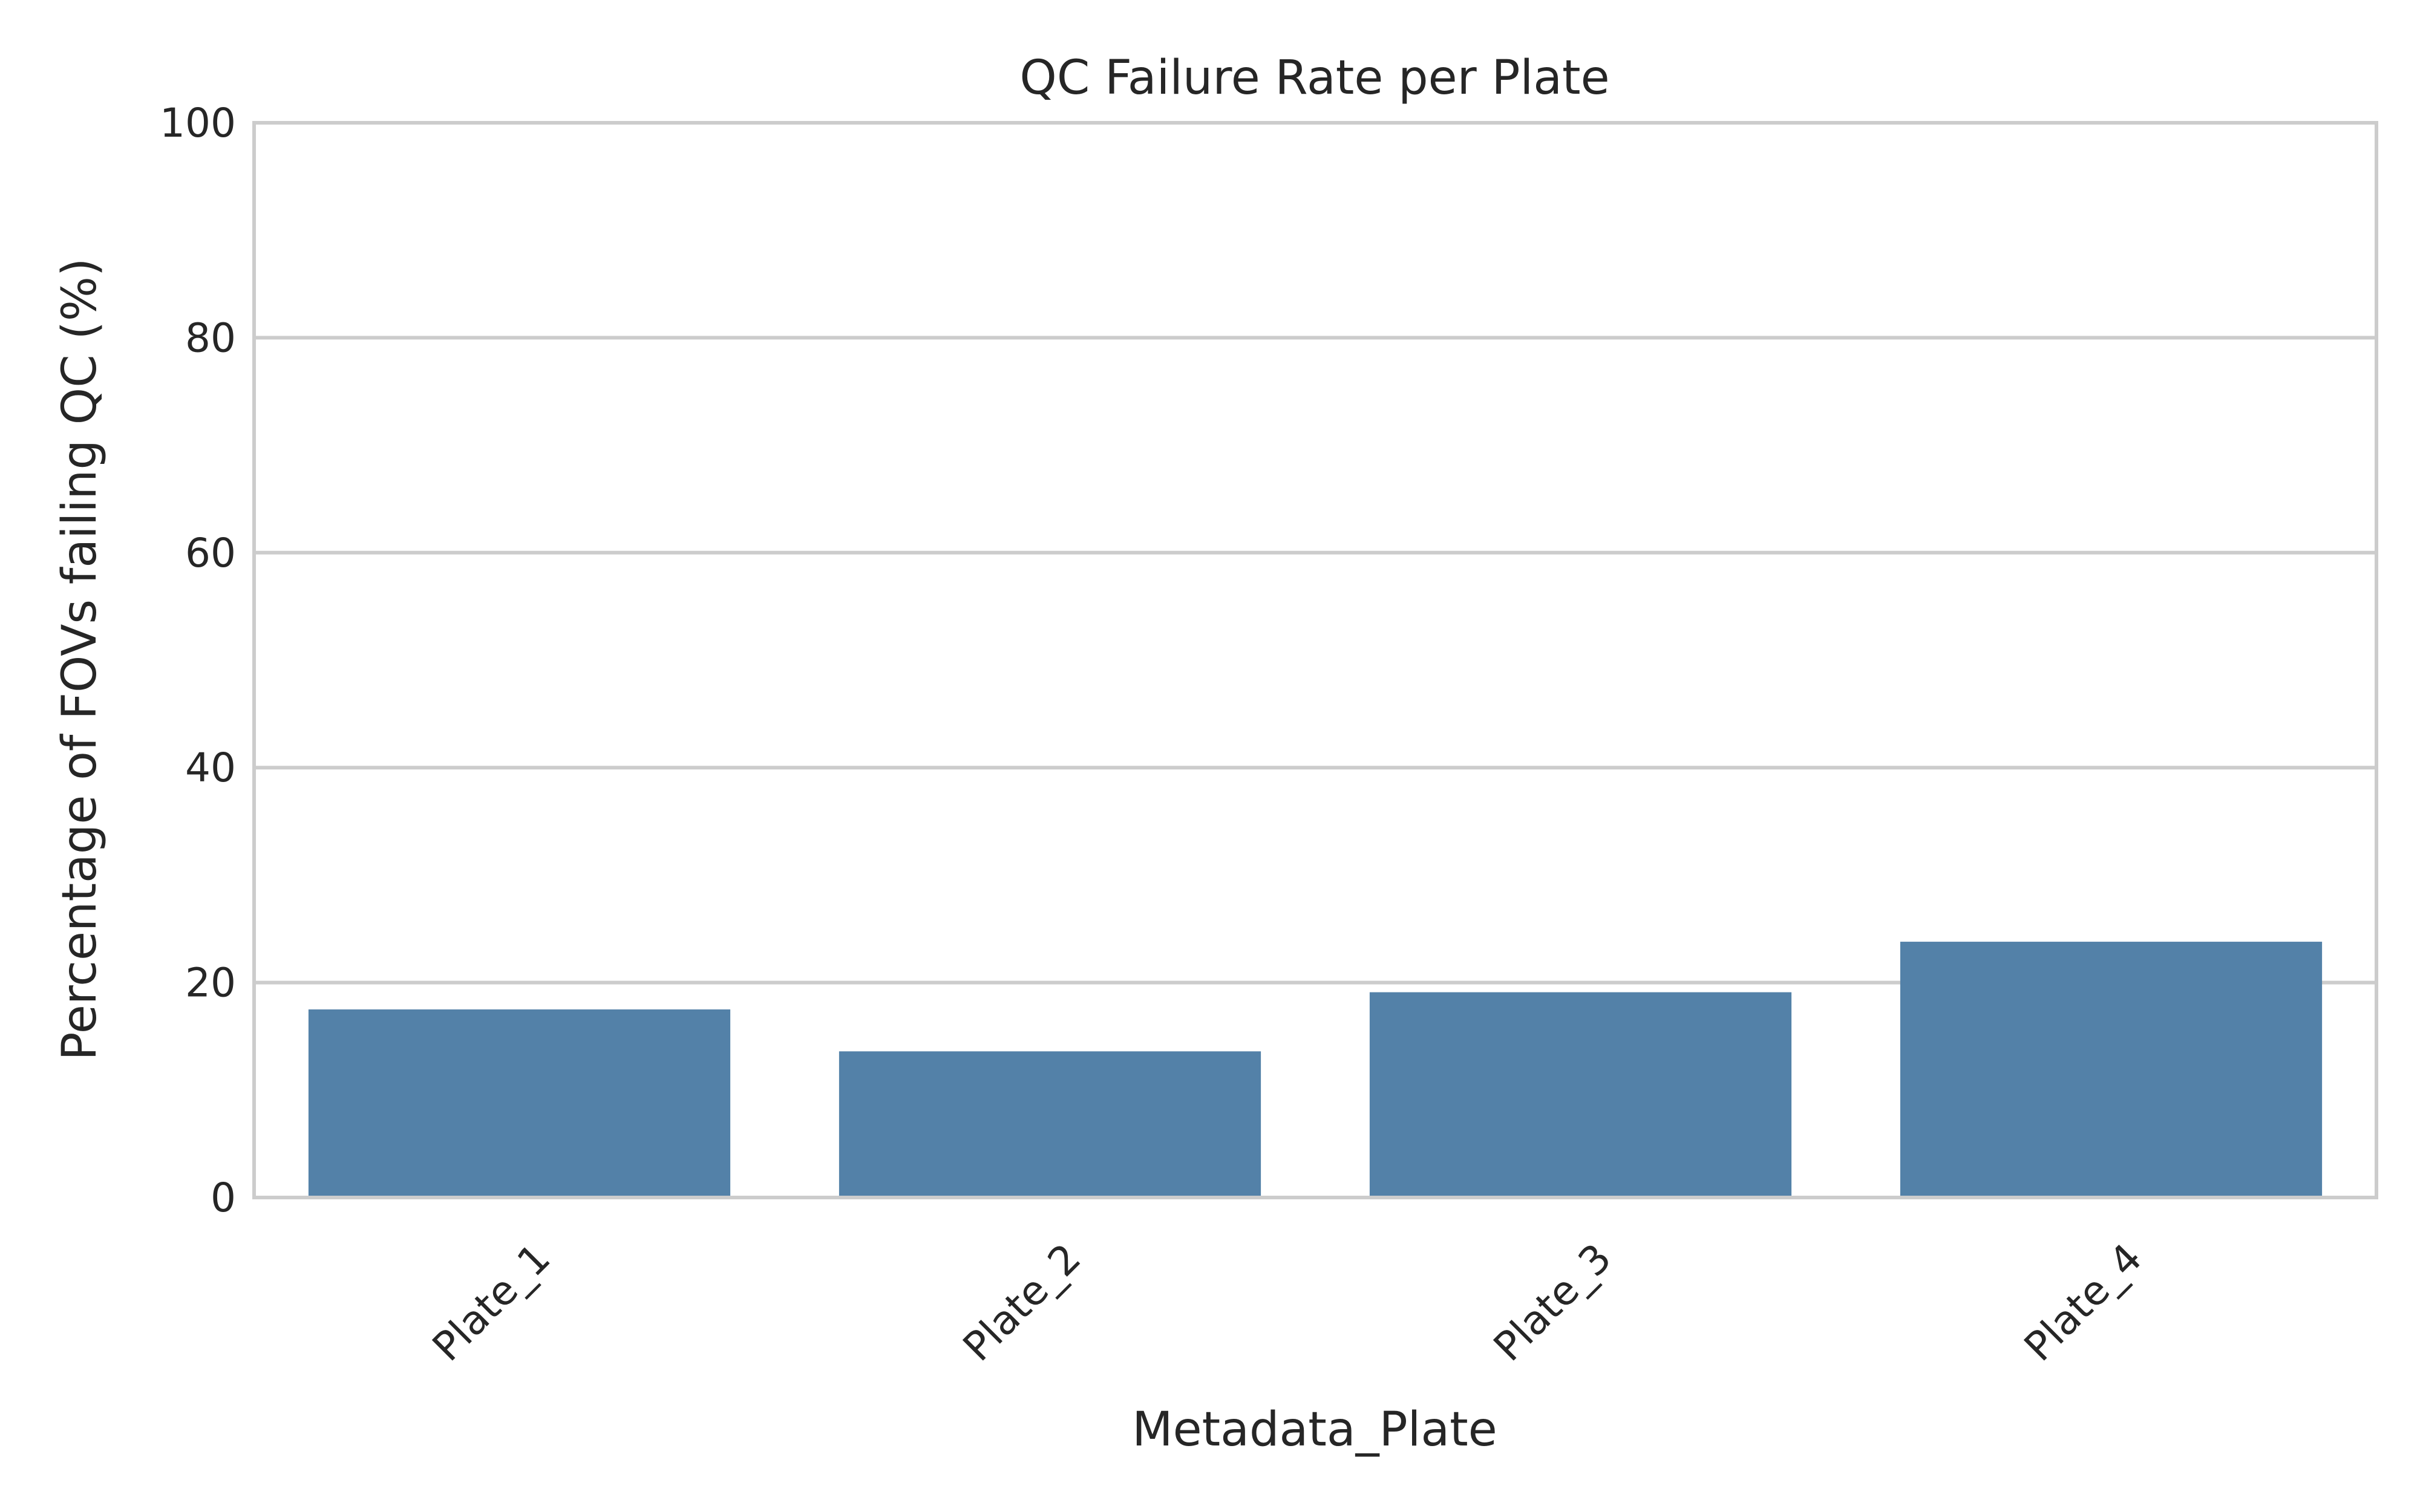 Image resolution: width=2420 pixels, height=1512 pixels. What do you see at coordinates (210, 983) in the screenshot?
I see `y-tick-label: 20` at bounding box center [210, 983].